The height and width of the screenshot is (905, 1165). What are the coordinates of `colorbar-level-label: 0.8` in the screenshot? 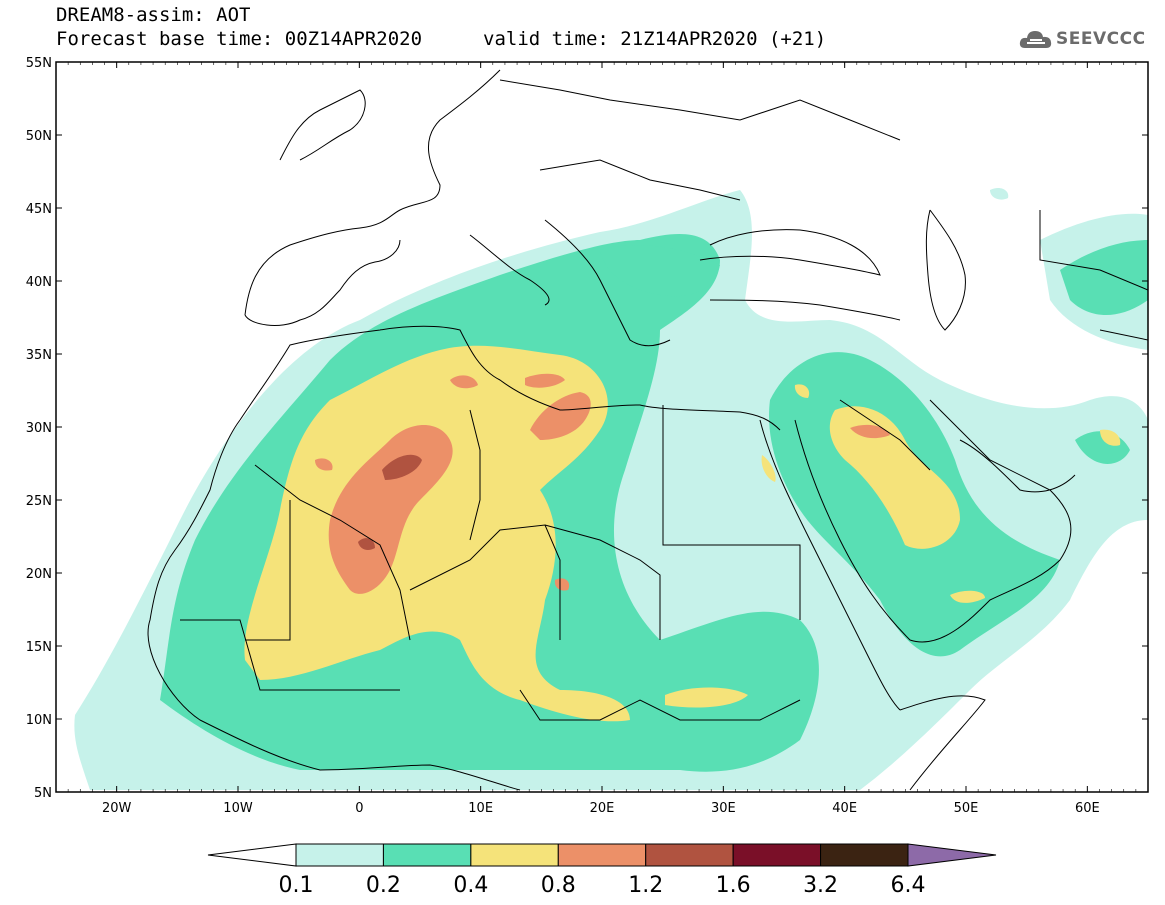 It's located at (558, 885).